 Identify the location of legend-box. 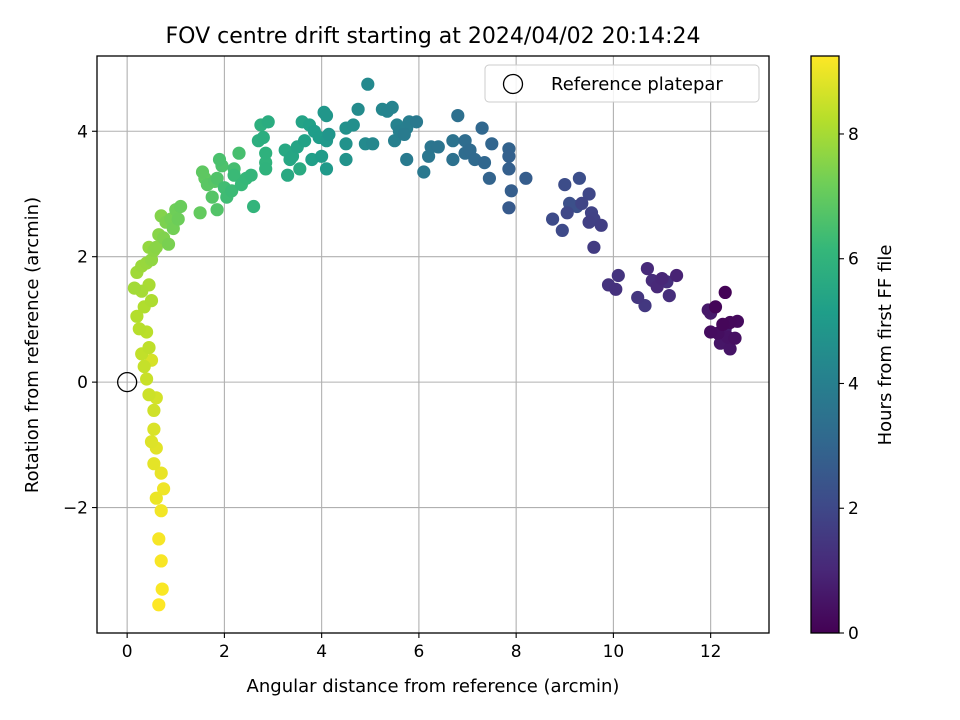
(622, 83).